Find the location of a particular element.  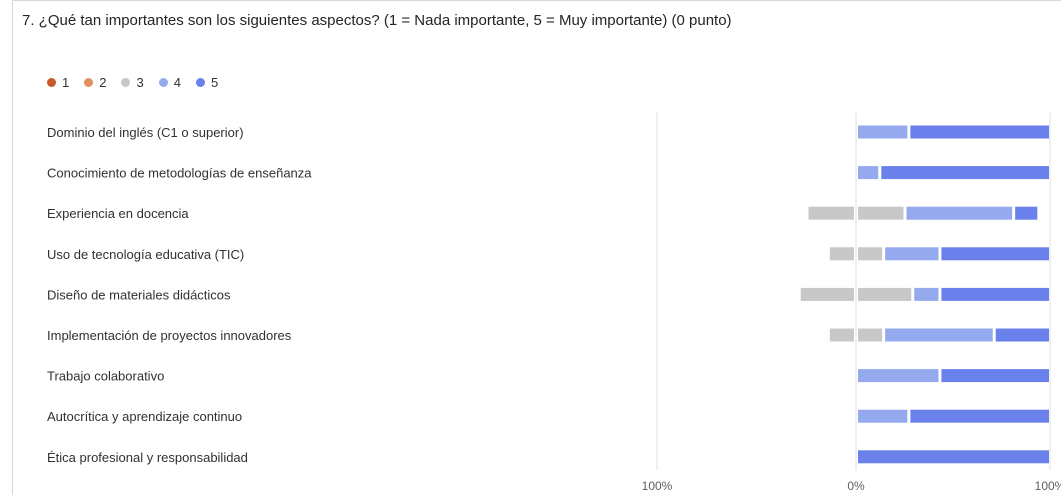

legend-label-5: 5 is located at coordinates (214, 82).